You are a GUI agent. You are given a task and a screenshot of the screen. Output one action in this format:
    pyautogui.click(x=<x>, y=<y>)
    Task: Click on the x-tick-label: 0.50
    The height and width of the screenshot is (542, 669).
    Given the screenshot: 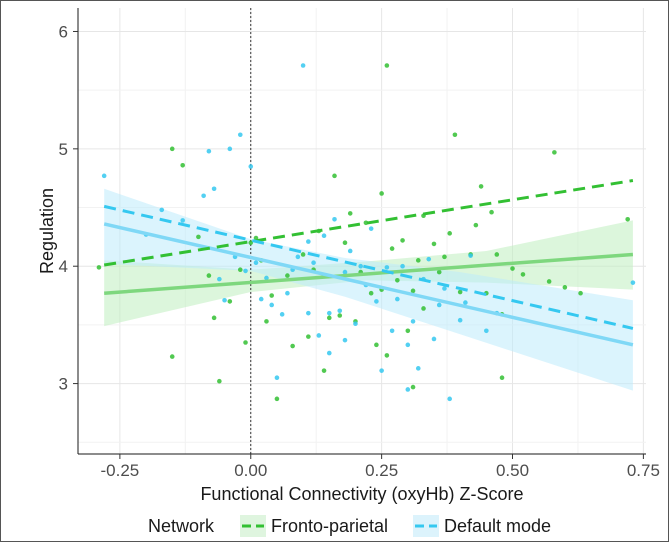 What is the action you would take?
    pyautogui.click(x=512, y=470)
    